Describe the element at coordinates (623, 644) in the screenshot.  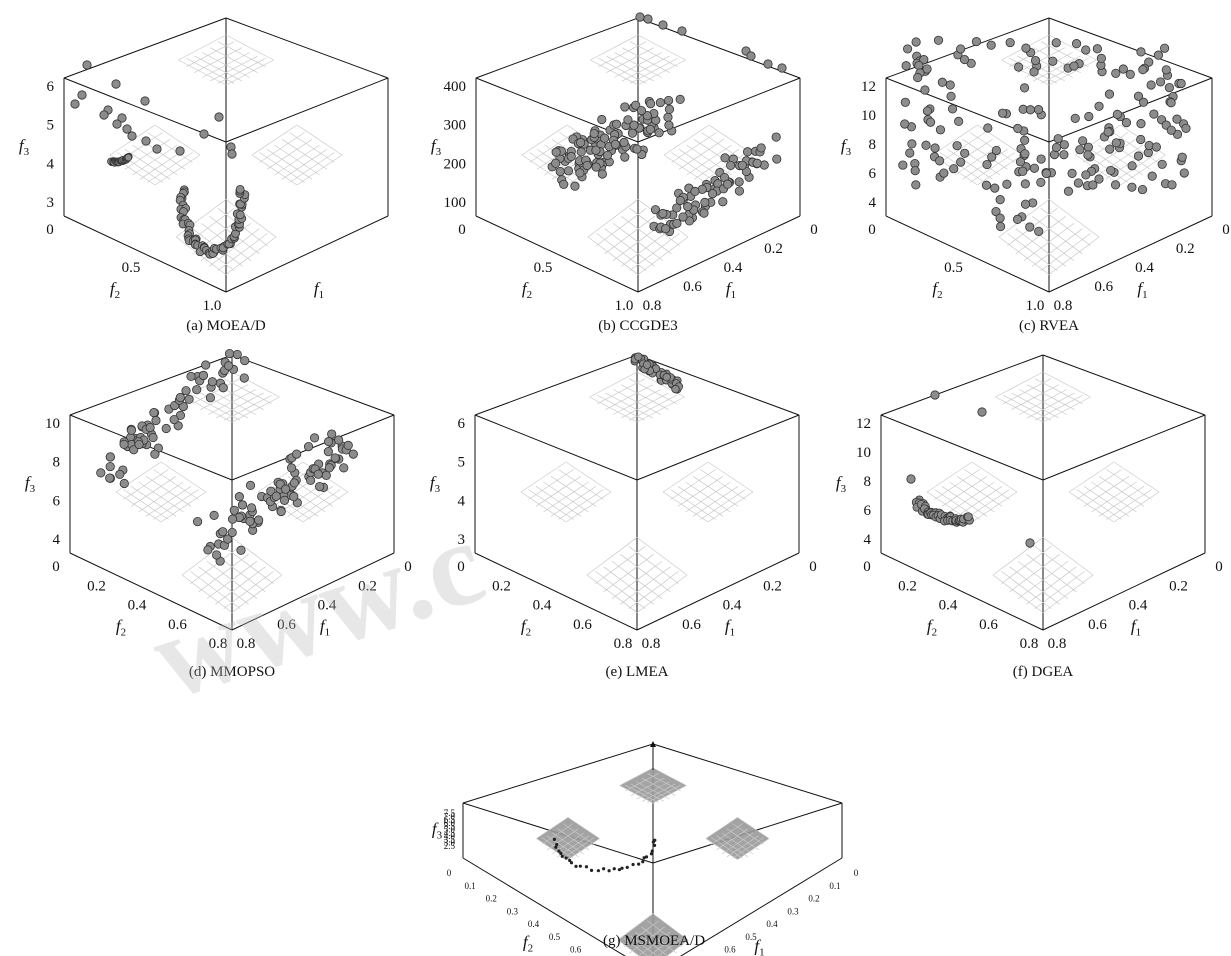
I see `y-tick-label: 0.8` at that location.